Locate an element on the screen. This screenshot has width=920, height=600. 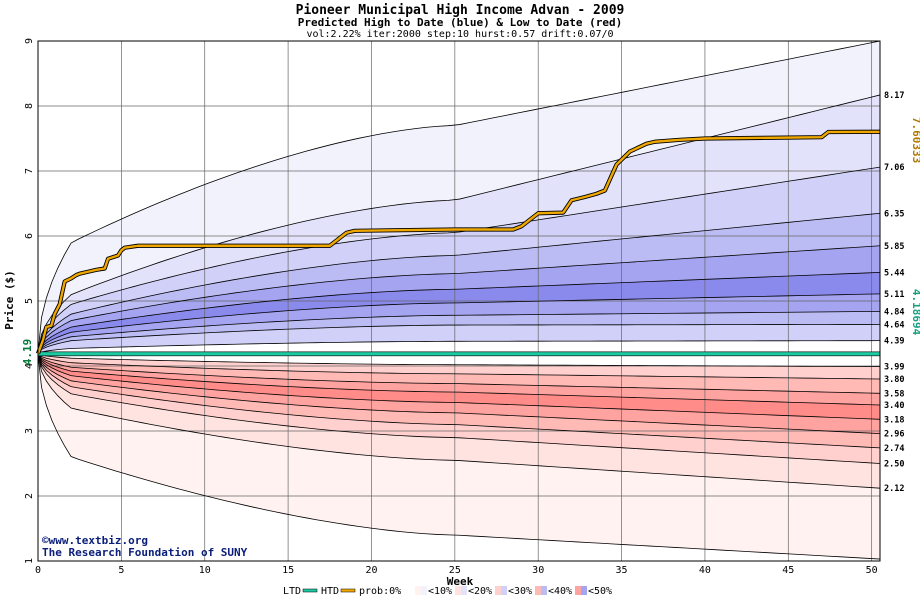
y-tick-label: 3 is located at coordinates (29, 431).